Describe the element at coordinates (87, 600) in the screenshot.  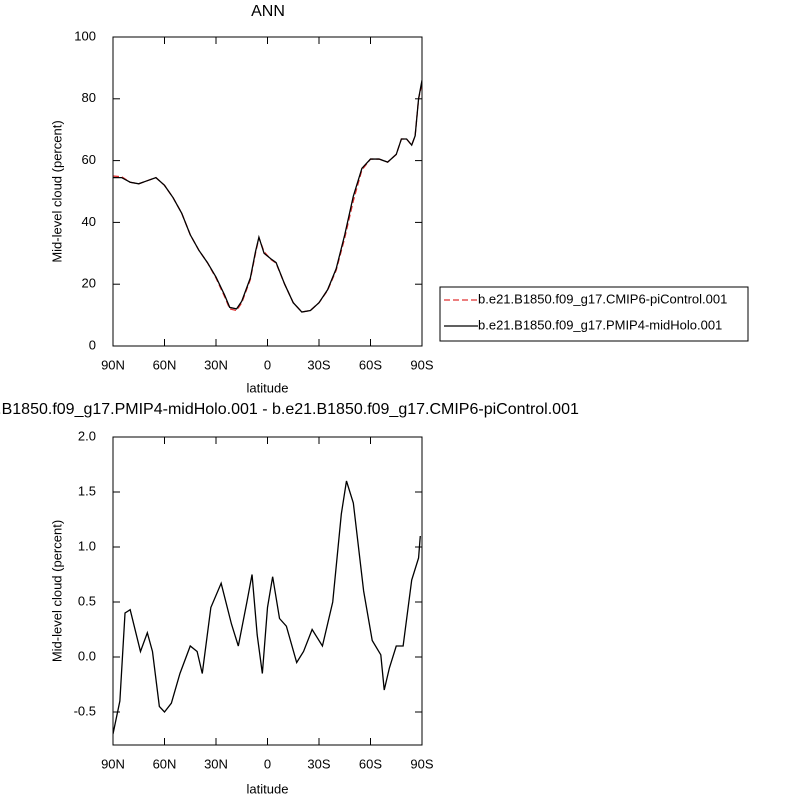
I see `y-tick-label: 0.5` at that location.